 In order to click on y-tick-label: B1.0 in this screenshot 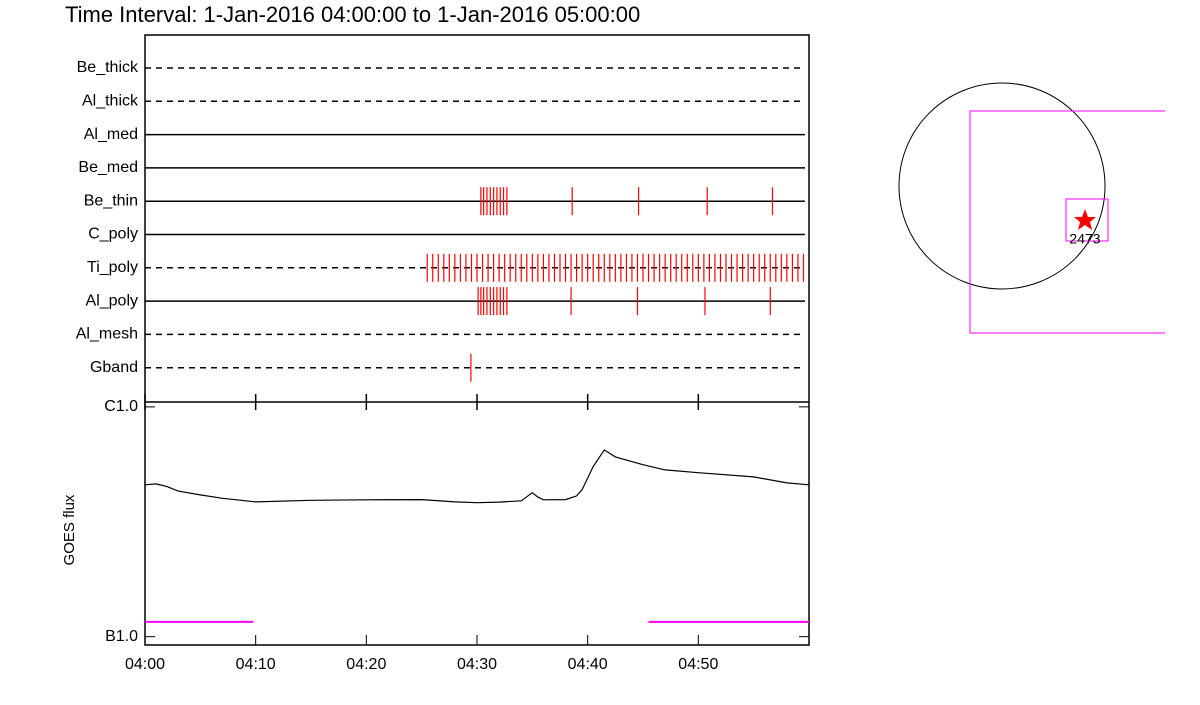, I will do `click(121, 636)`.